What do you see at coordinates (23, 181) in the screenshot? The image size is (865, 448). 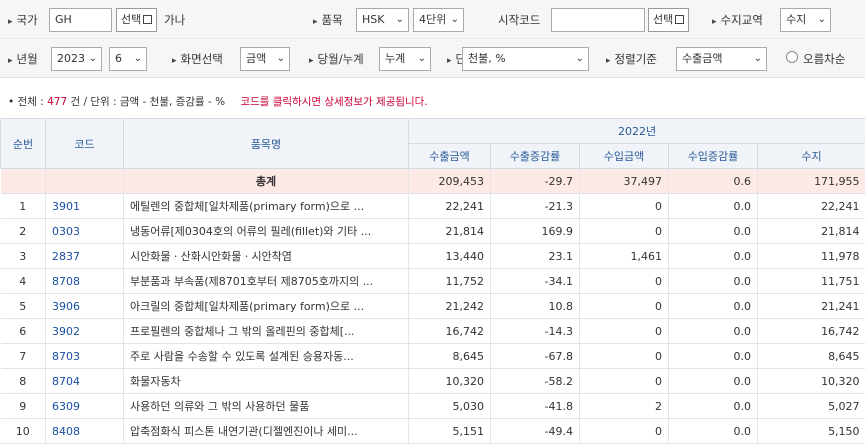 I see `total-rank-cell` at bounding box center [23, 181].